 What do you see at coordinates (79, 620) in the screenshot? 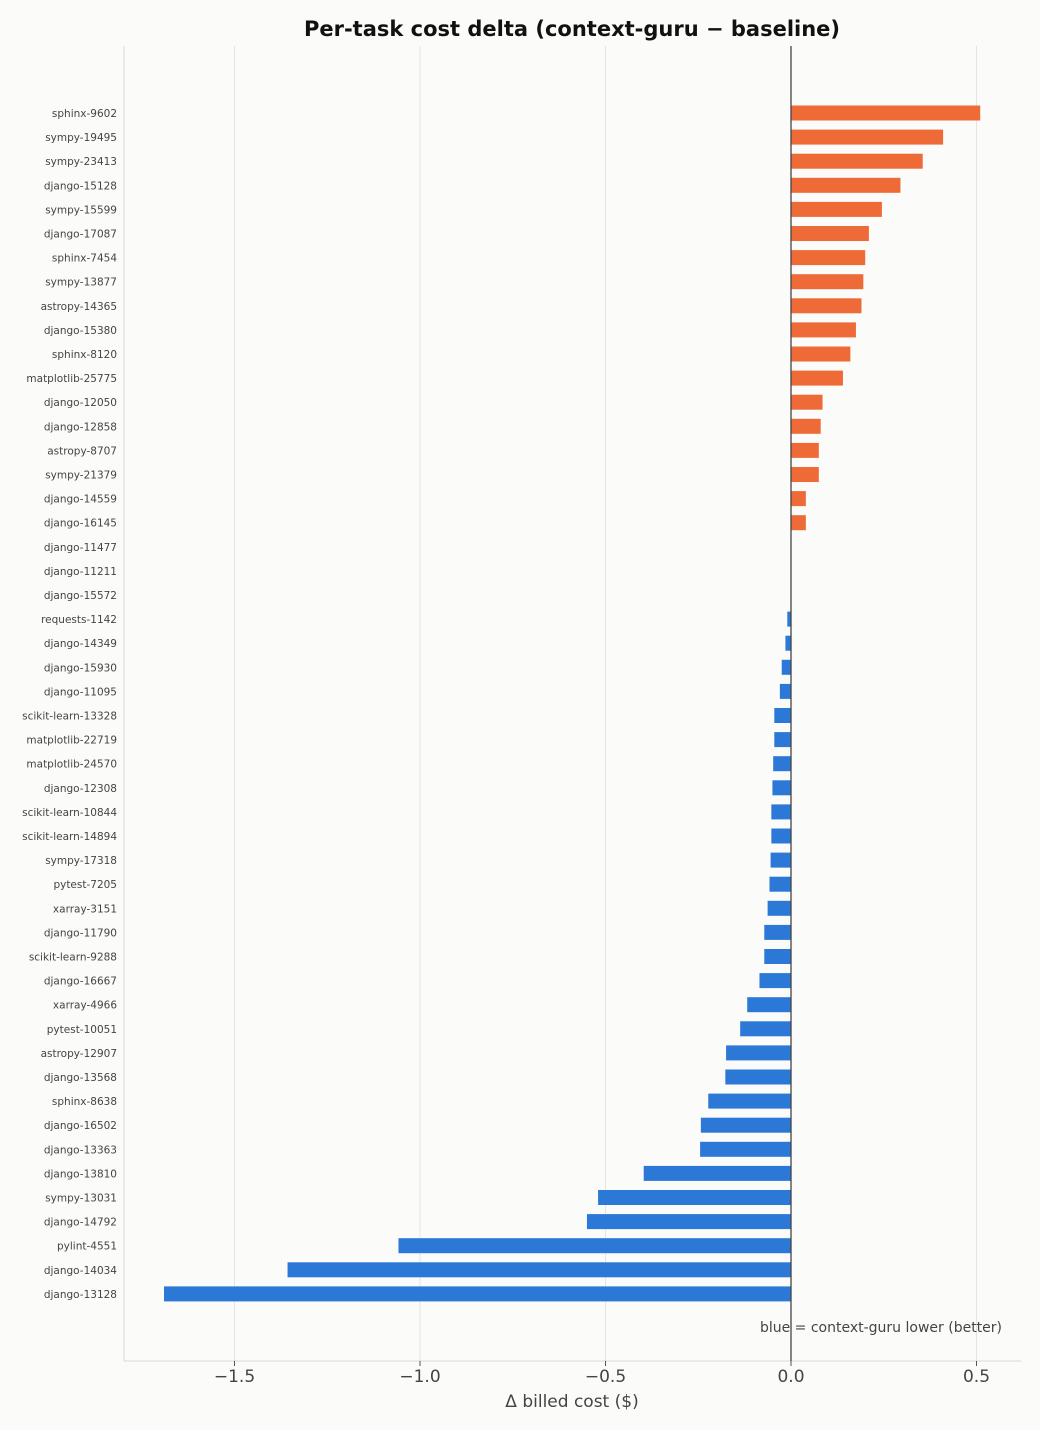
I see `category-label: requests-1142` at bounding box center [79, 620].